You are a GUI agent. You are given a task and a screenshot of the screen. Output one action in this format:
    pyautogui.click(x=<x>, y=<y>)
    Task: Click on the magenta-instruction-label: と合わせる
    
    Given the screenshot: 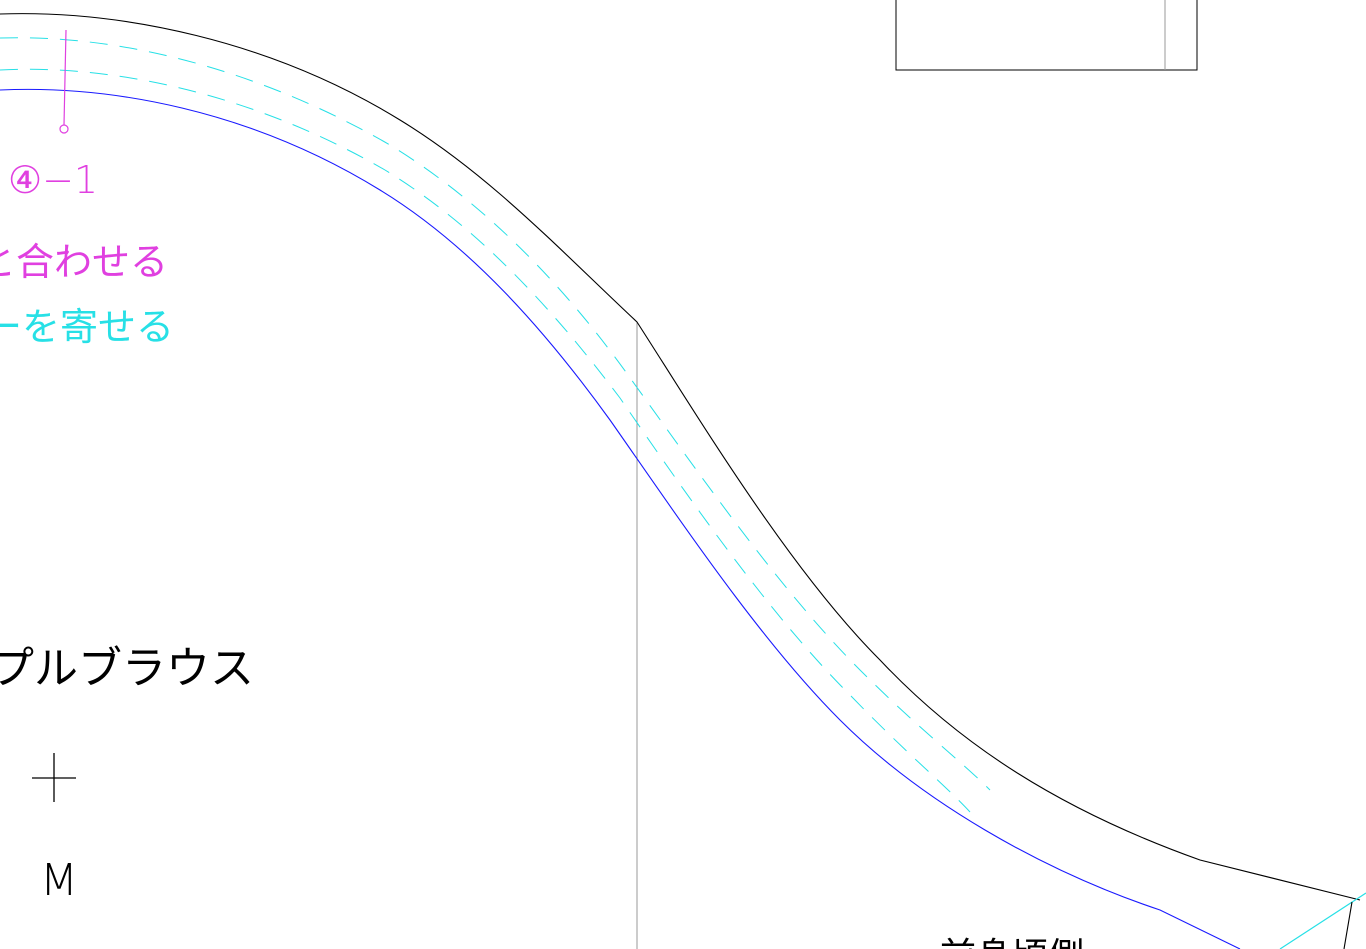 What is the action you would take?
    pyautogui.click(x=84, y=262)
    